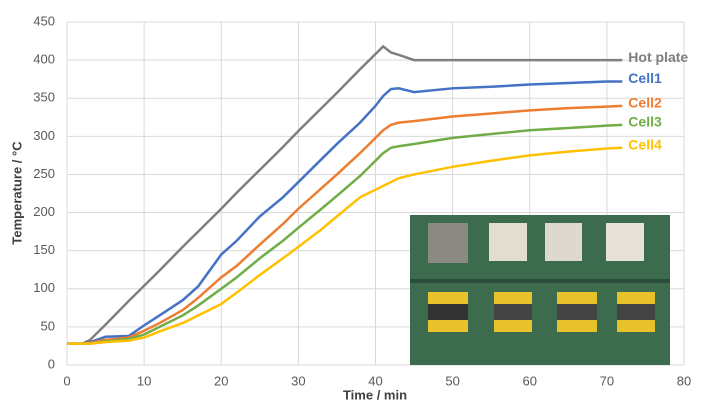  I want to click on y-tick-label: 350, so click(44, 97).